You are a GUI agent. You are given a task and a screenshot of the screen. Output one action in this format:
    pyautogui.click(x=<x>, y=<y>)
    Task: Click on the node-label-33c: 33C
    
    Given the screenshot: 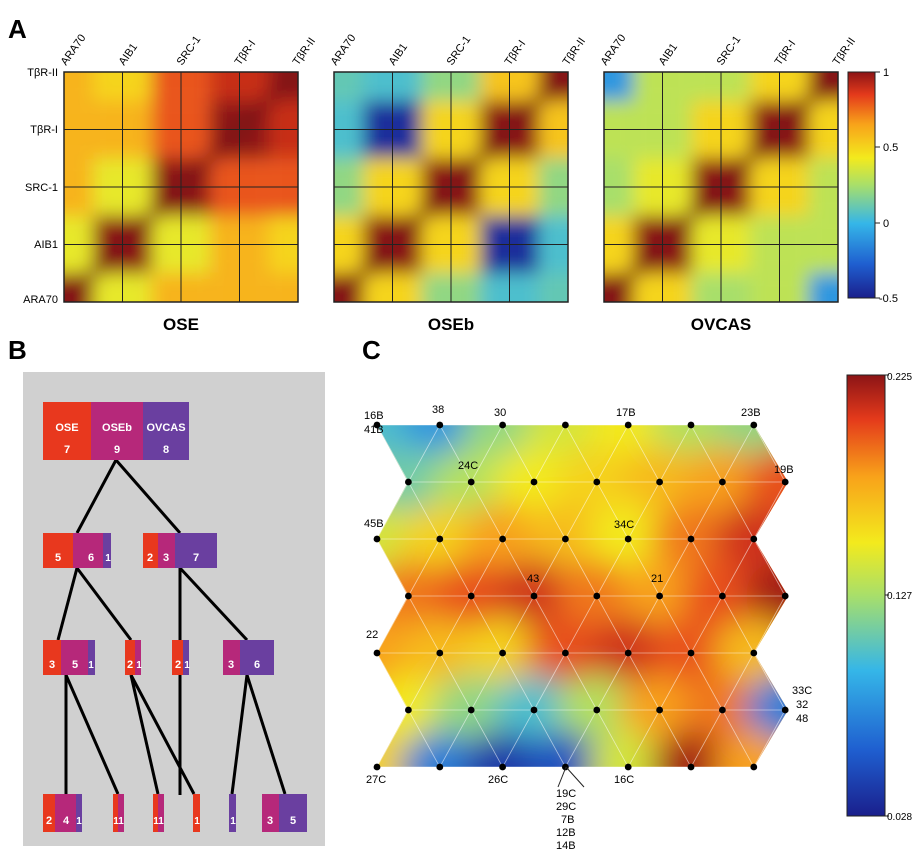 What is the action you would take?
    pyautogui.click(x=802, y=691)
    